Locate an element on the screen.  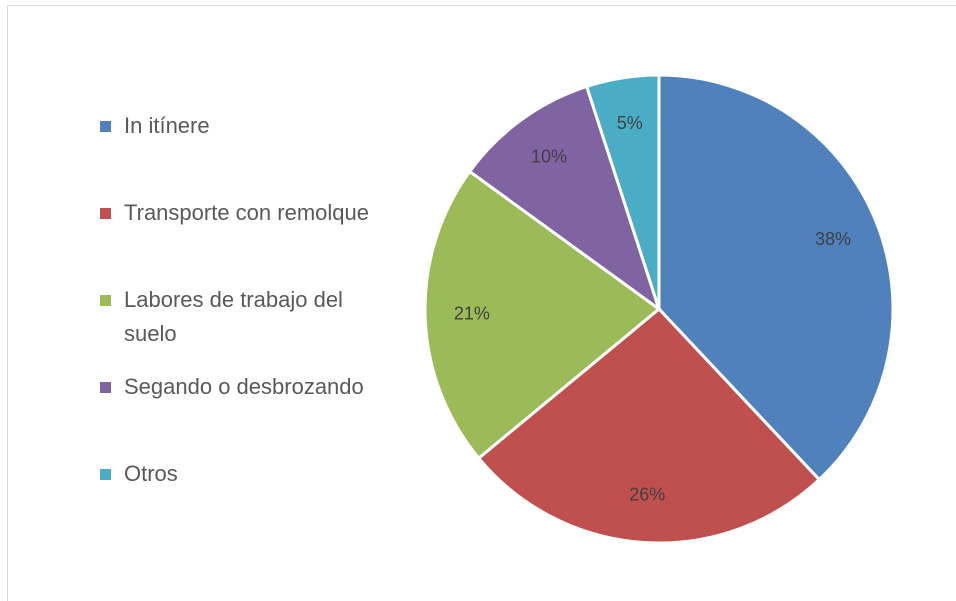
legend-label: Labores de trabajo del suelo is located at coordinates (233, 316).